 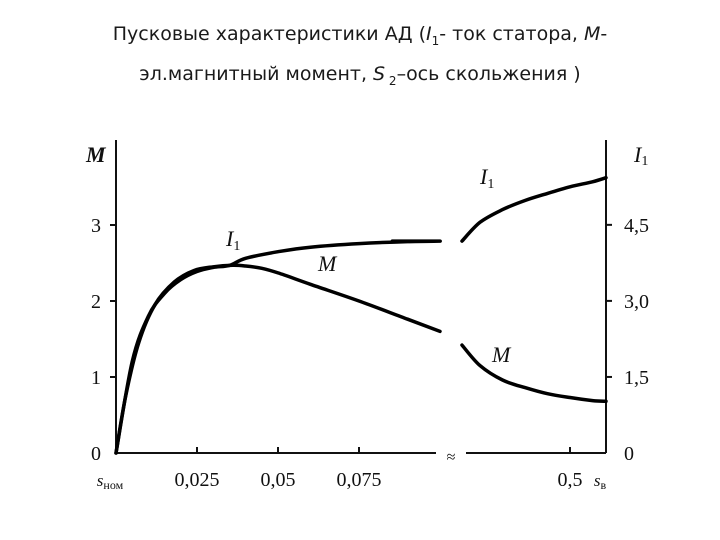 What do you see at coordinates (511, 34) in the screenshot?
I see `title-text-b: - ток статора,` at bounding box center [511, 34].